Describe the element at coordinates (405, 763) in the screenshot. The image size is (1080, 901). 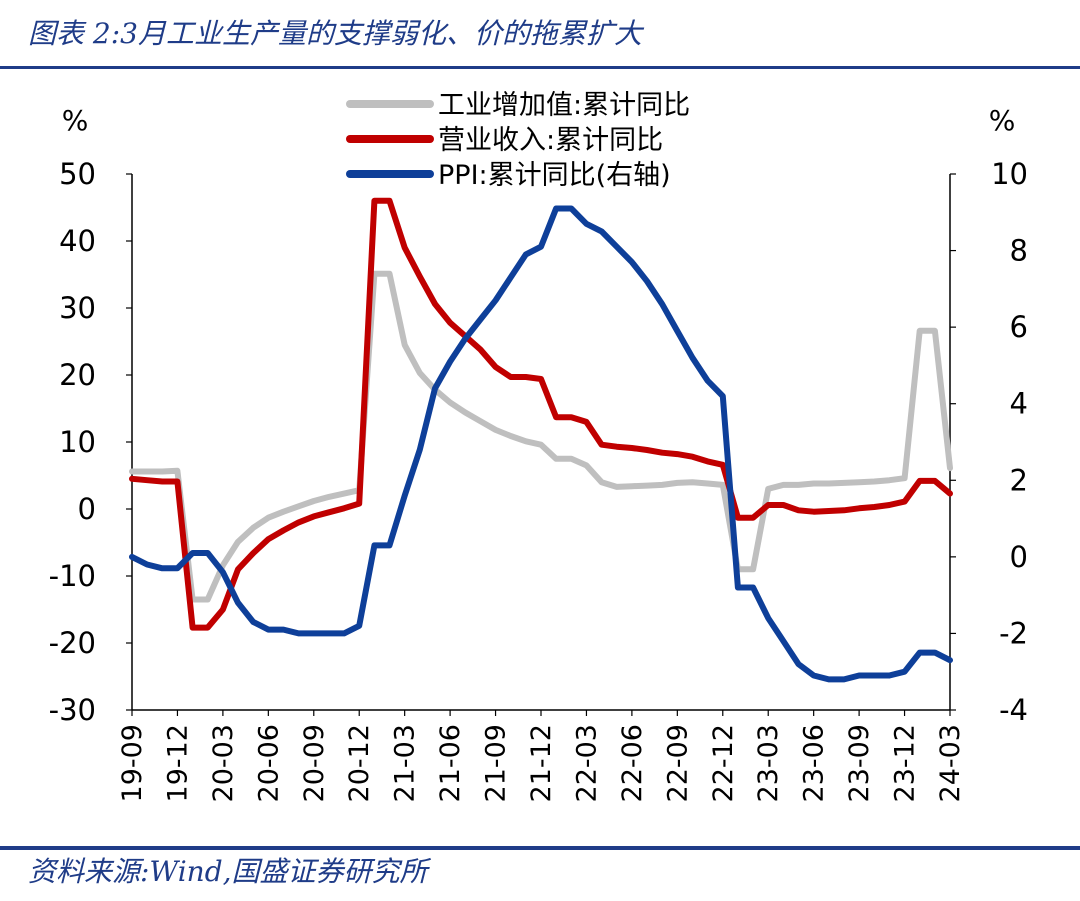
I see `x-tick-label: 21-03` at that location.